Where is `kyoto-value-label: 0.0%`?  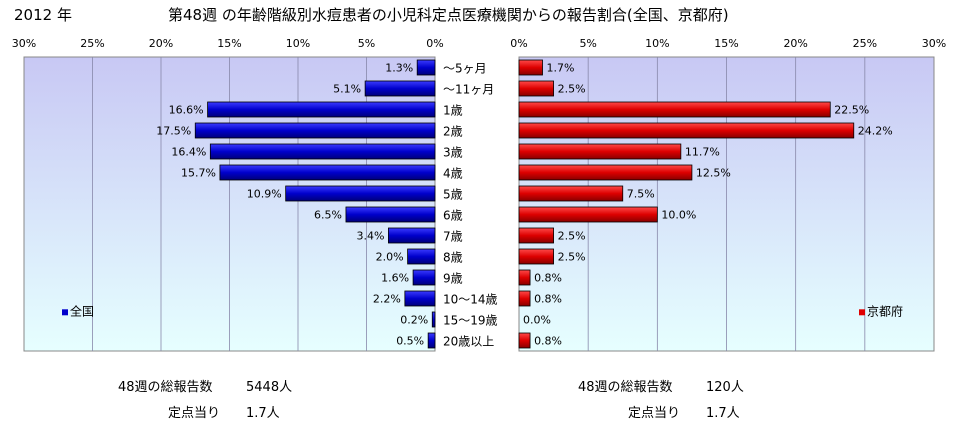
kyoto-value-label: 0.0% is located at coordinates (537, 320).